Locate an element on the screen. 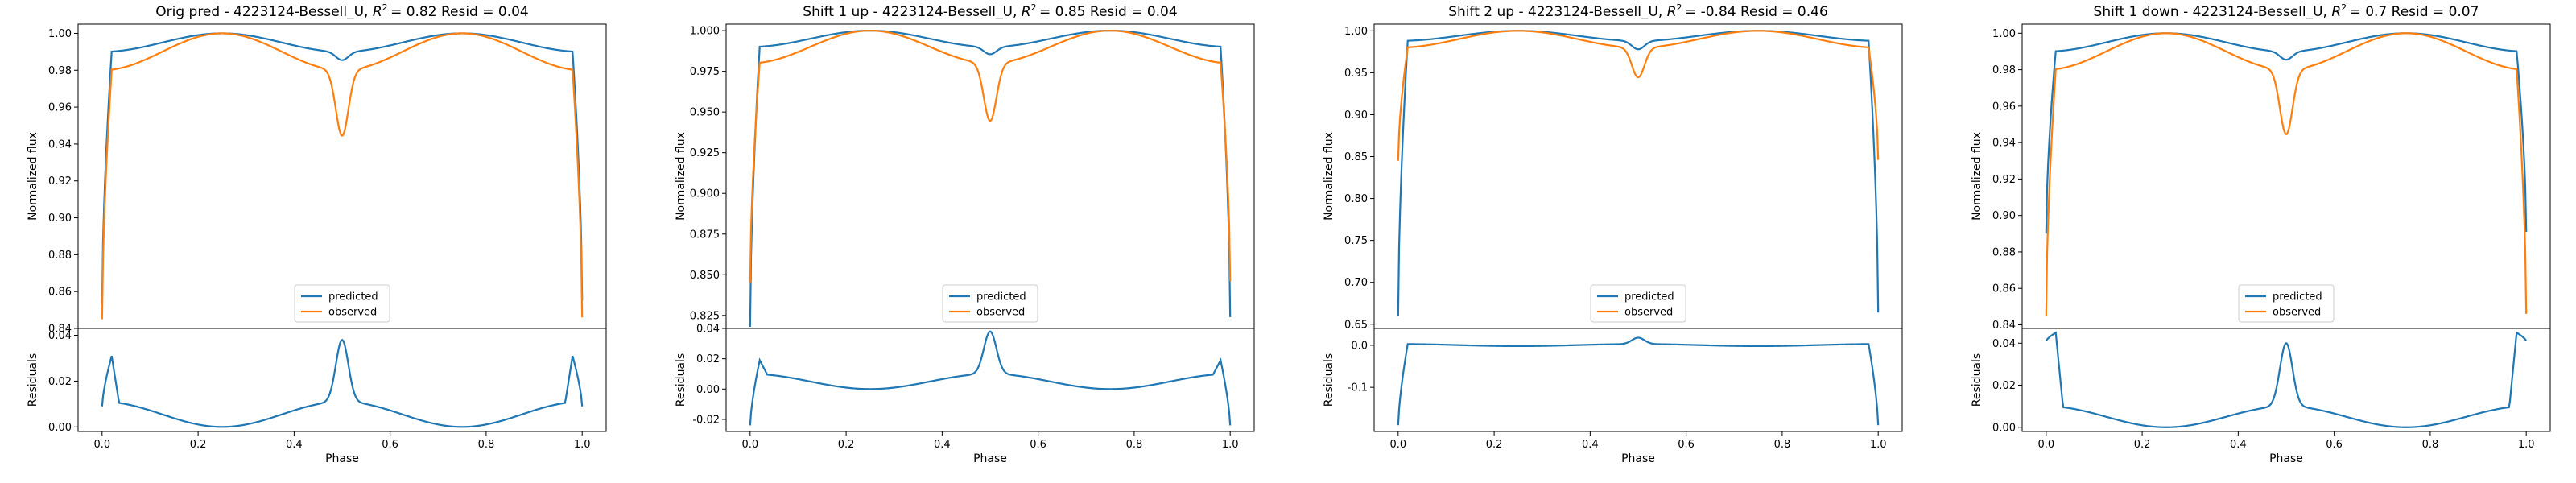 Image resolution: width=2576 pixels, height=483 pixels. chart-title-values: = 0.7 Resid = 0.07 is located at coordinates (2413, 12).